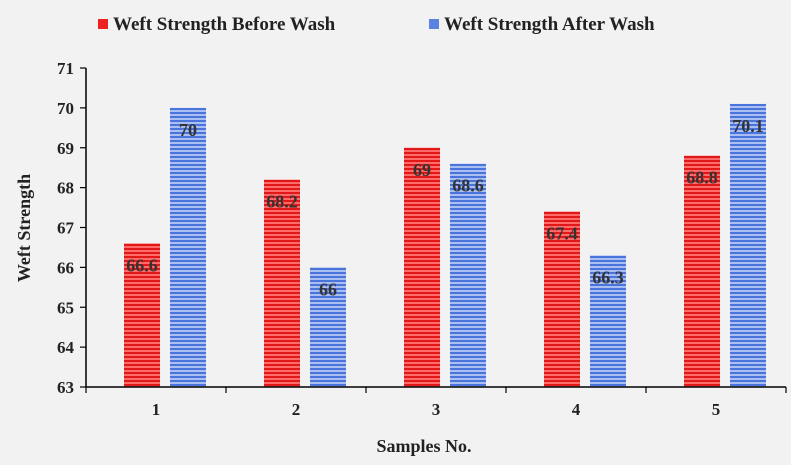 The height and width of the screenshot is (465, 791). What do you see at coordinates (549, 24) in the screenshot?
I see `legend-label: Weft Strength After Wash` at bounding box center [549, 24].